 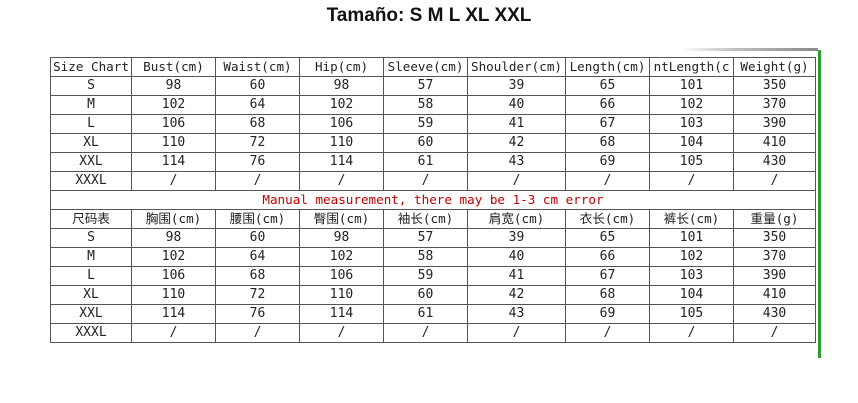 I want to click on table-cell: 76, so click(x=257, y=162).